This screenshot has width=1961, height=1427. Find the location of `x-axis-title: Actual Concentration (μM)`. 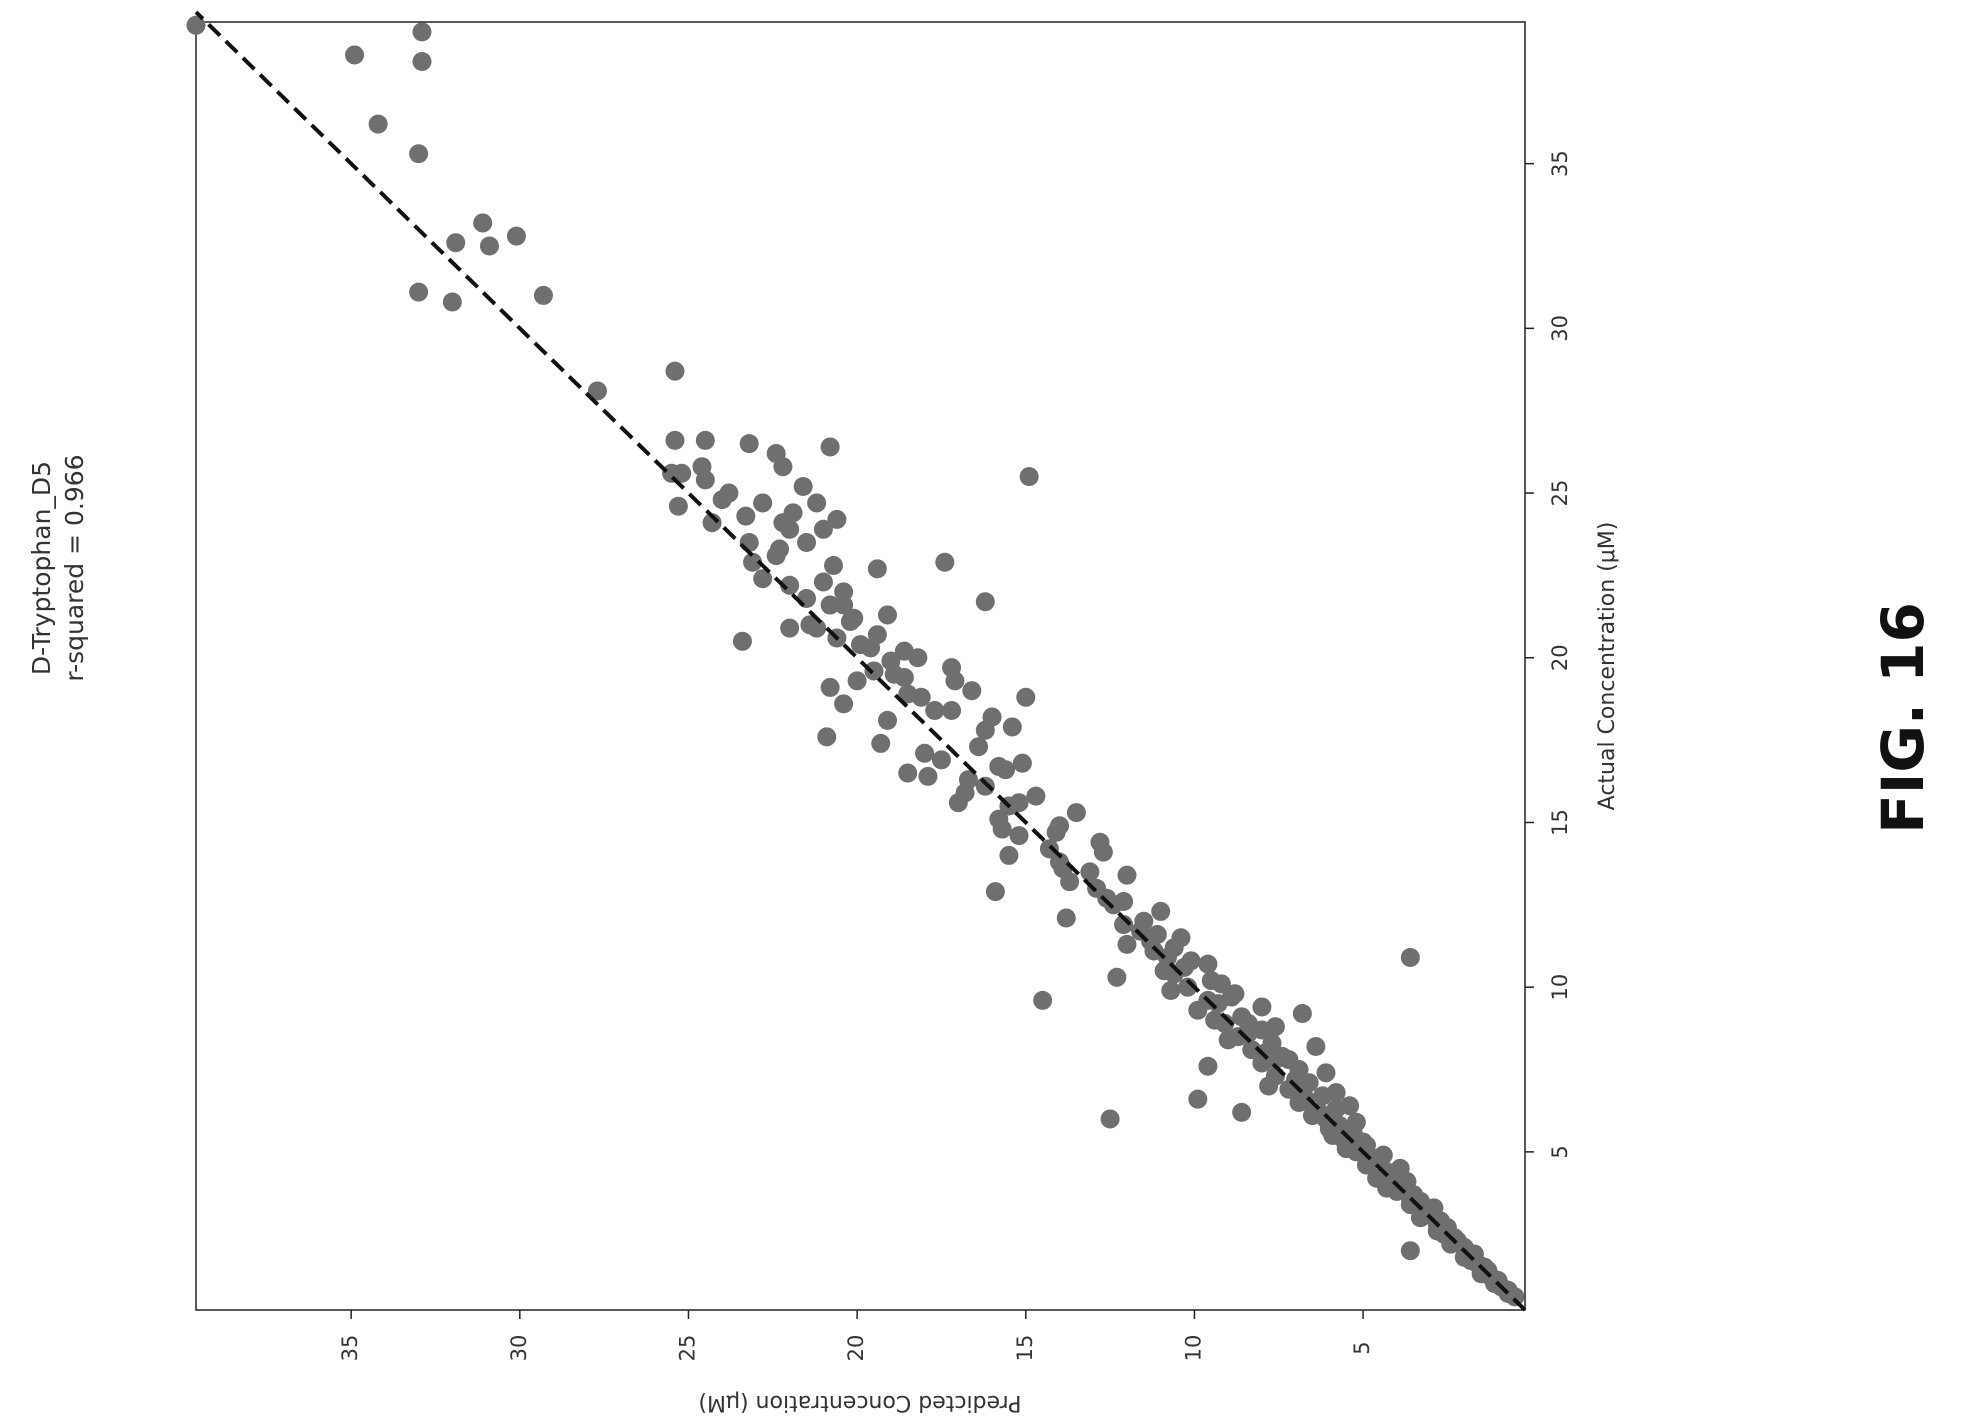

x-axis-title: Actual Concentration (μM) is located at coordinates (1607, 666).